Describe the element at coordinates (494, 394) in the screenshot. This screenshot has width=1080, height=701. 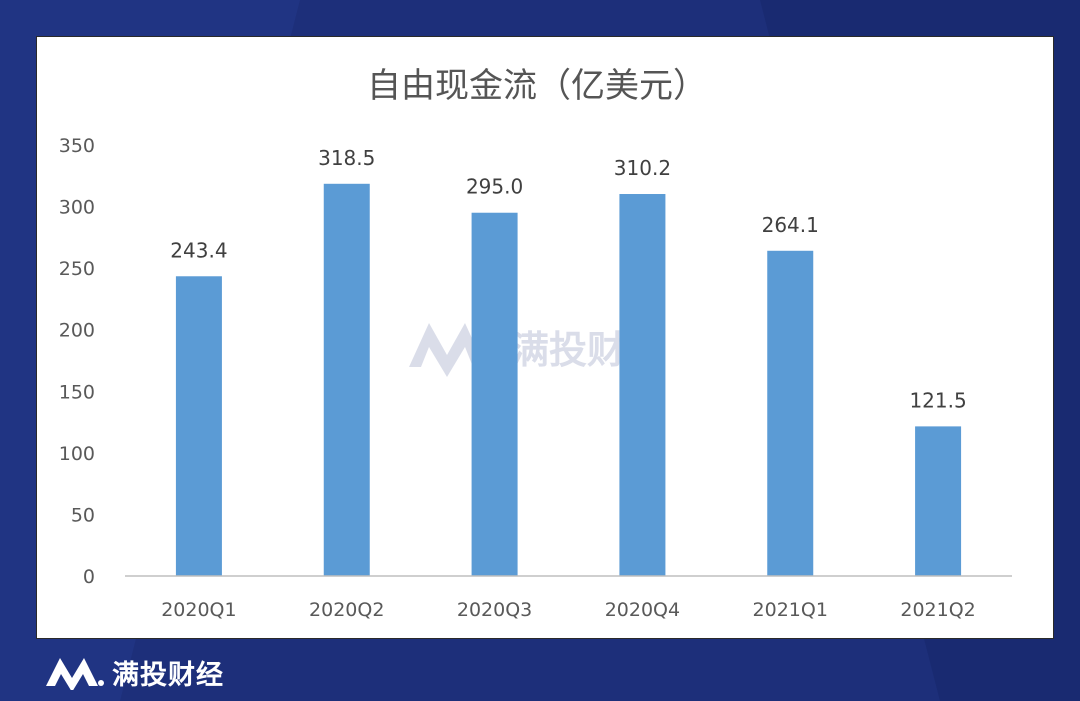
I see `bar-2020Q3` at that location.